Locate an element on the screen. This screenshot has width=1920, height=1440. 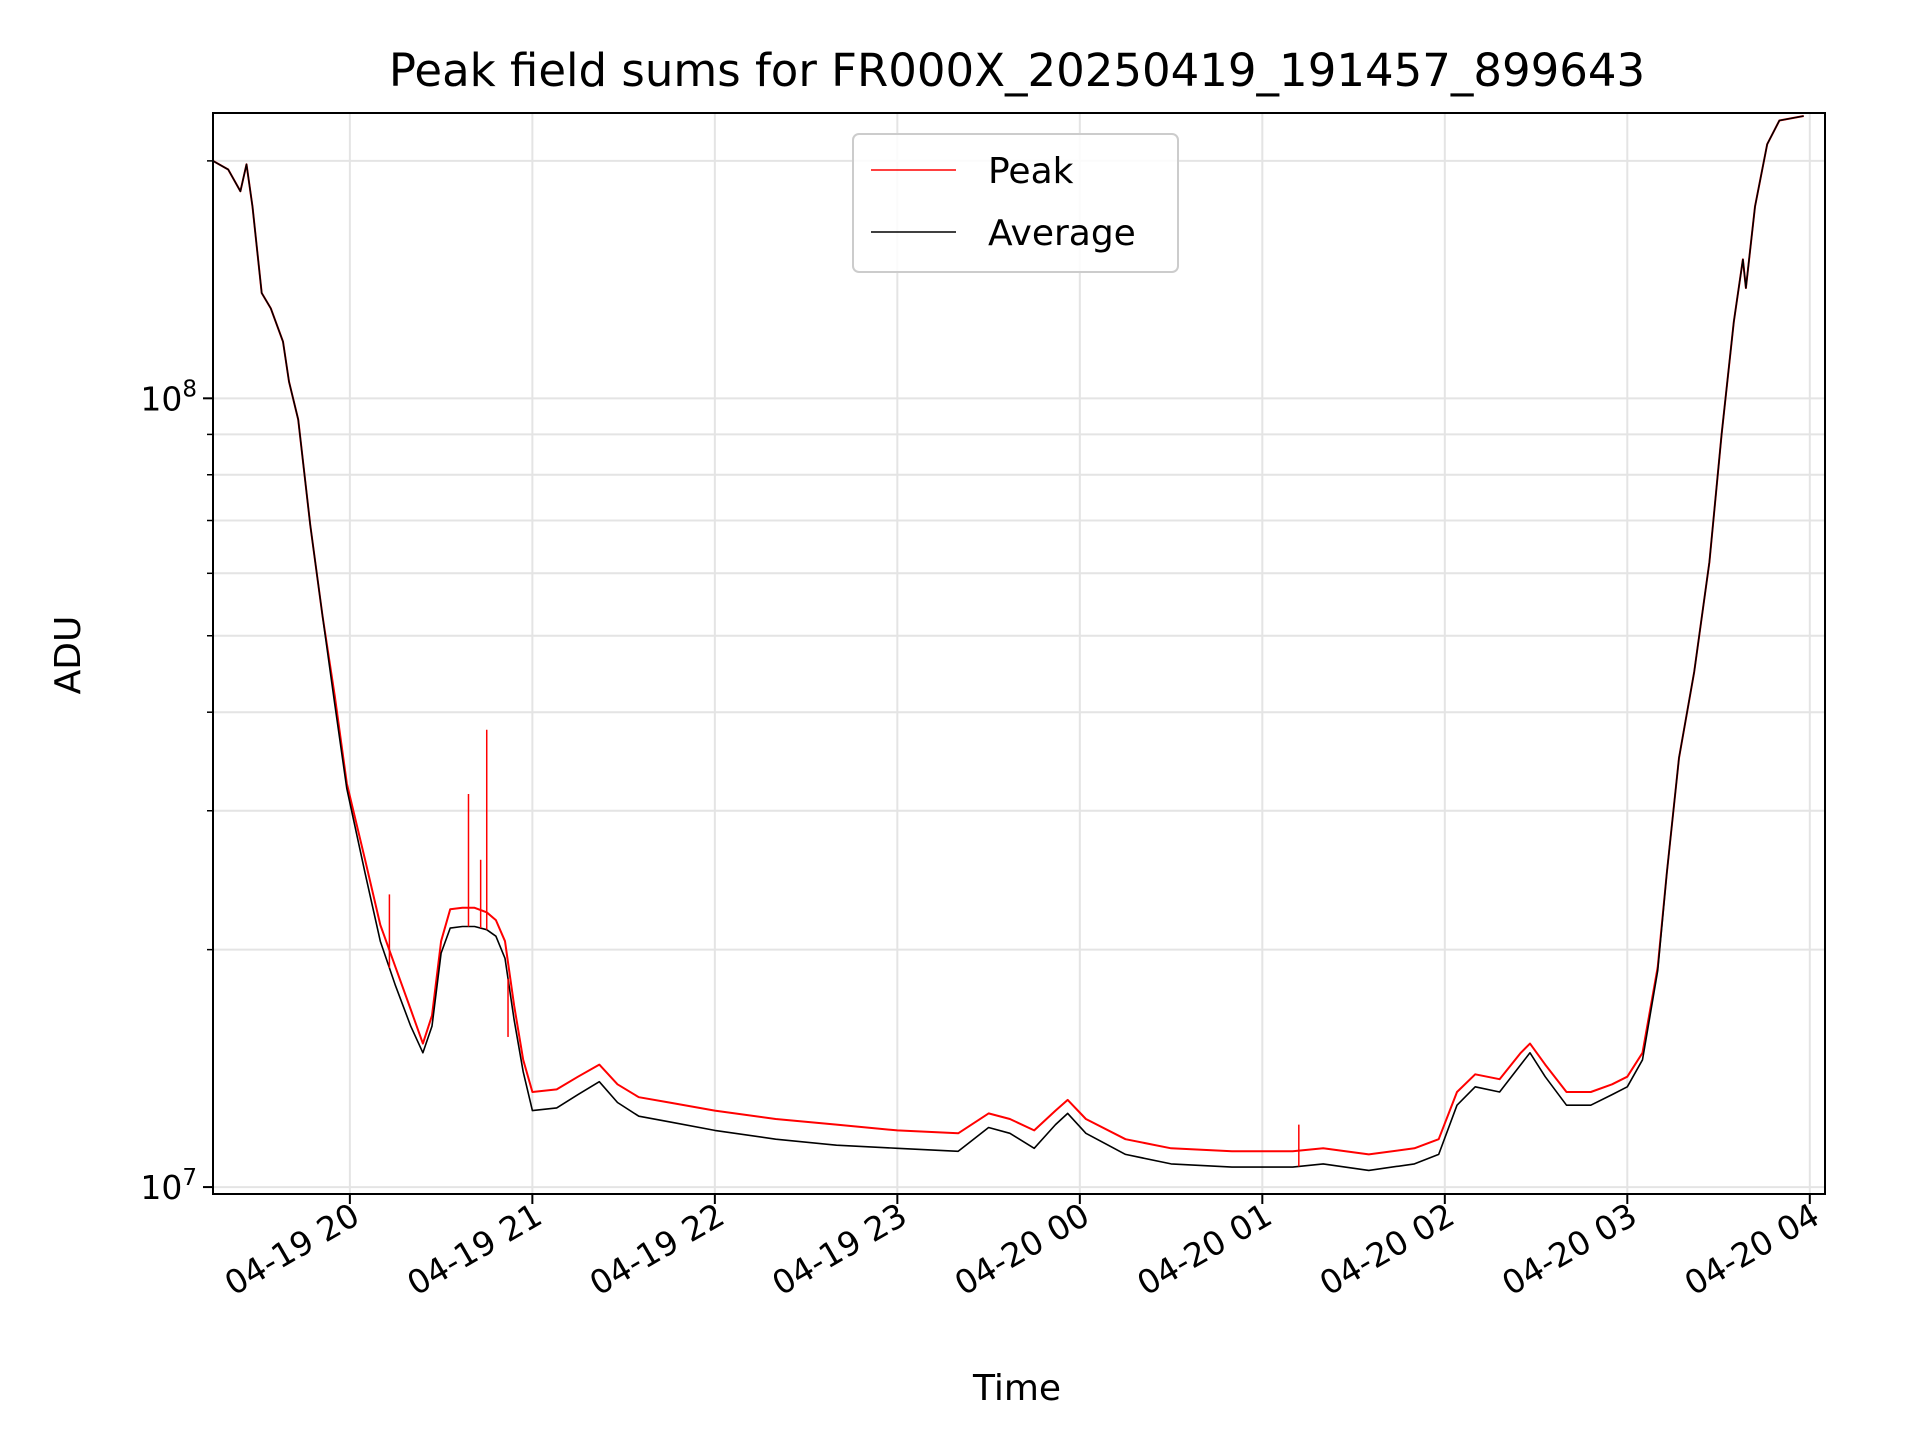
y-tick-exponent: 8 is located at coordinates (189, 389).